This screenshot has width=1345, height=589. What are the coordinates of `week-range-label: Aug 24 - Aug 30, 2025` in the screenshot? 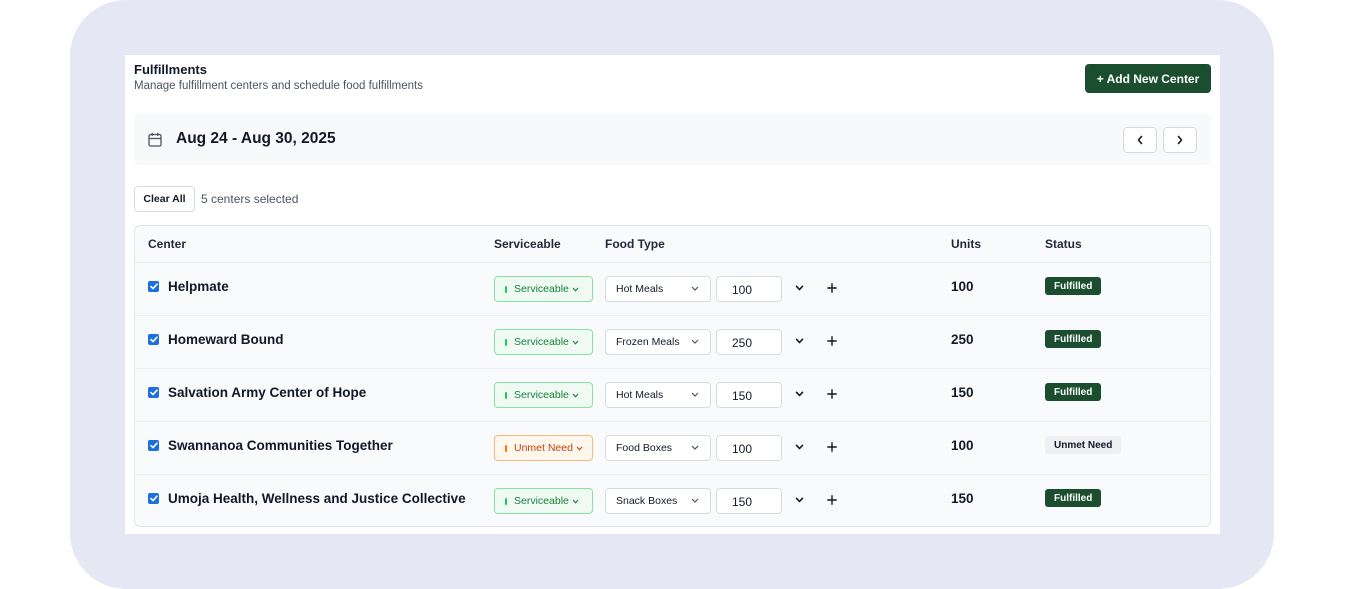 It's located at (256, 138).